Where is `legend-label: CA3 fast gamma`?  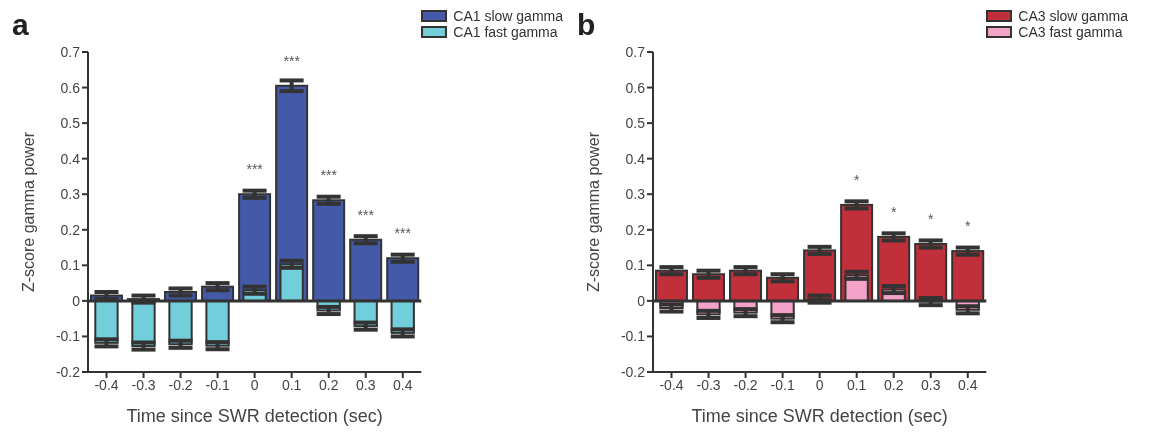
legend-label: CA3 fast gamma is located at coordinates (1070, 32).